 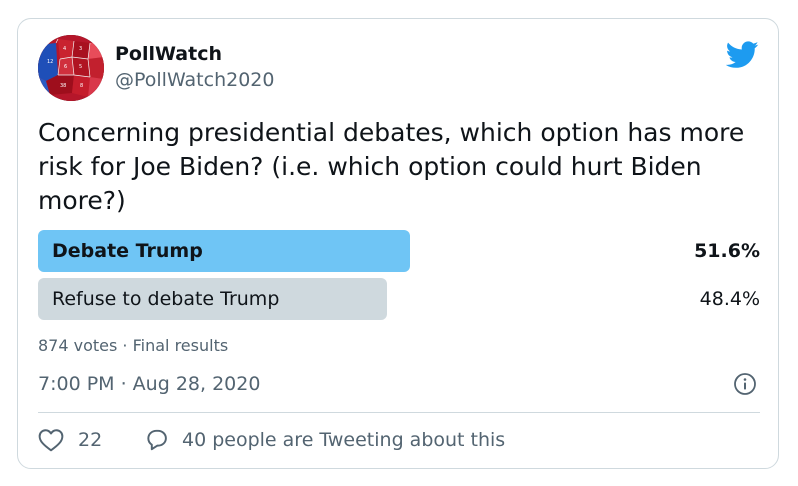 I want to click on author-handle: @PollWatch2020, so click(x=195, y=80).